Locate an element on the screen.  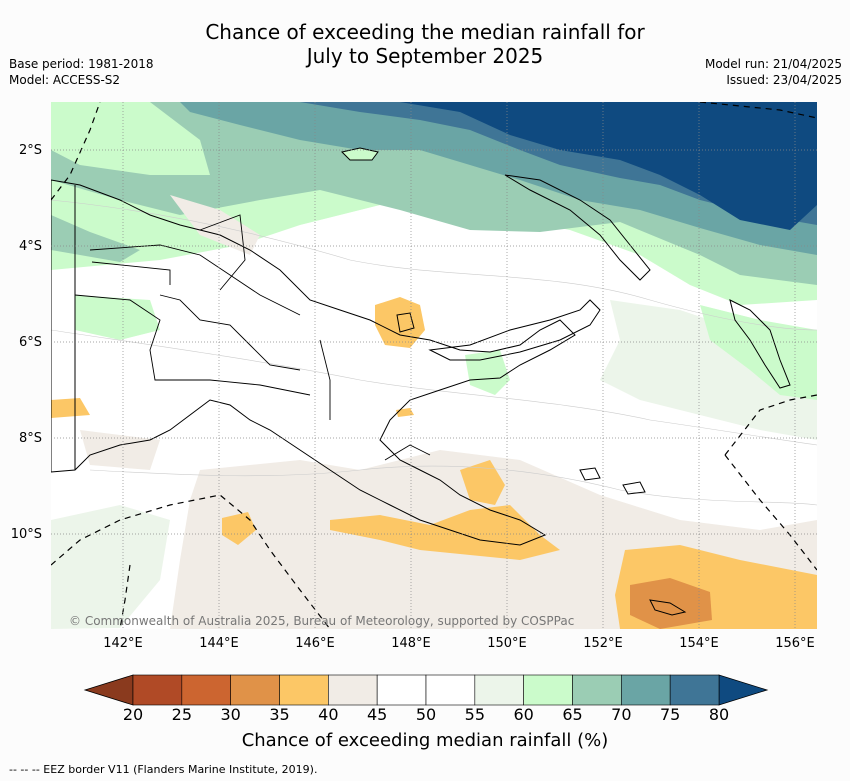
zone-60-65-east is located at coordinates (758, 352).